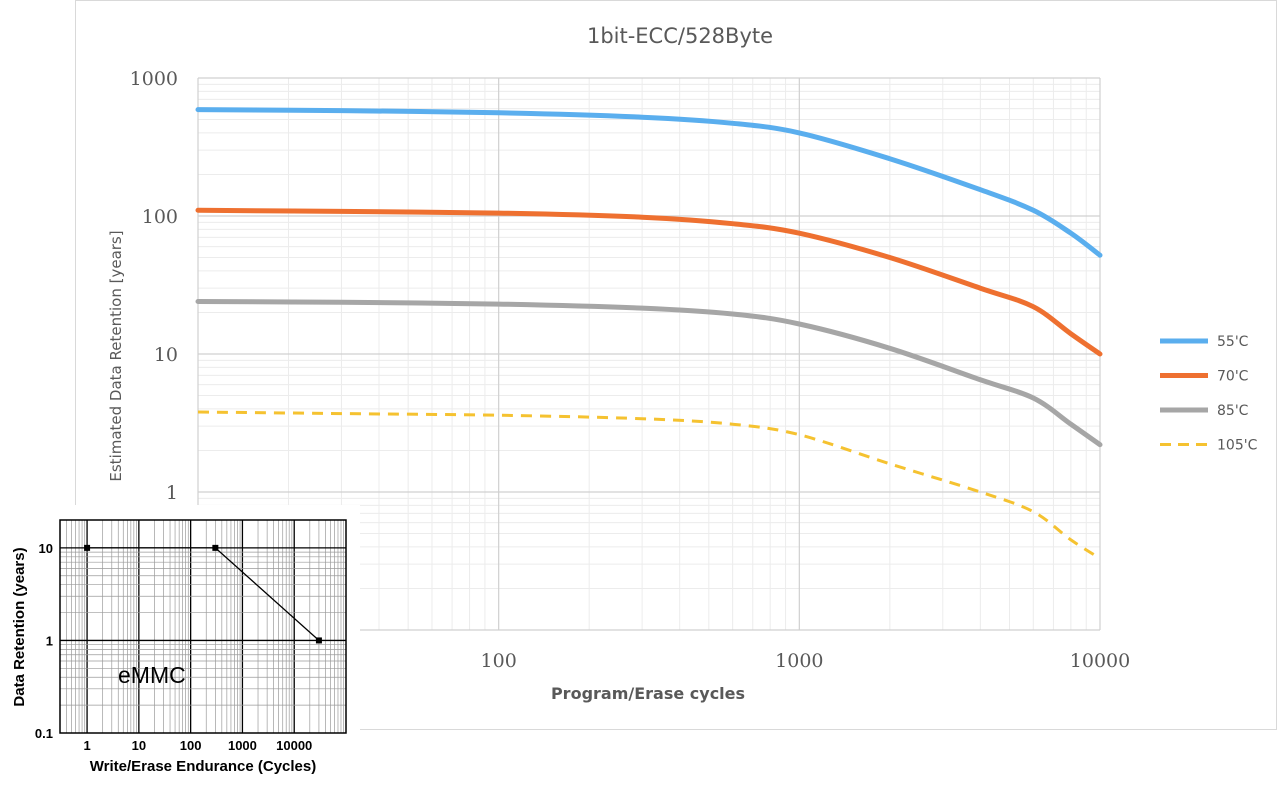 This screenshot has height=785, width=1280. I want to click on legend-label-0: 55'C, so click(1233, 342).